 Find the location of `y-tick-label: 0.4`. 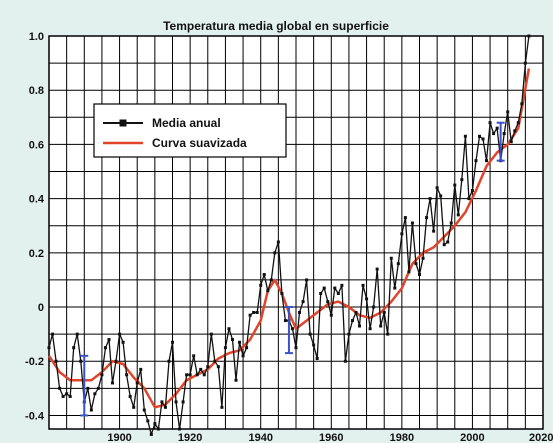

y-tick-label: 0.4 is located at coordinates (37, 200).